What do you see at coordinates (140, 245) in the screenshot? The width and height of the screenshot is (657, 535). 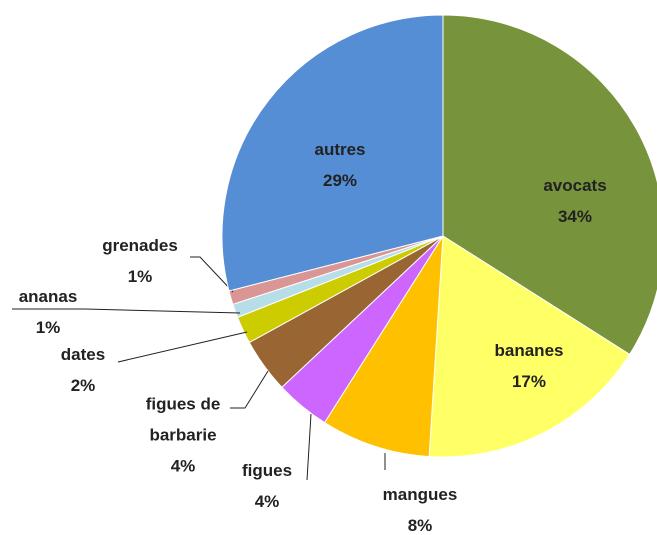 I see `category-label: grenades` at bounding box center [140, 245].